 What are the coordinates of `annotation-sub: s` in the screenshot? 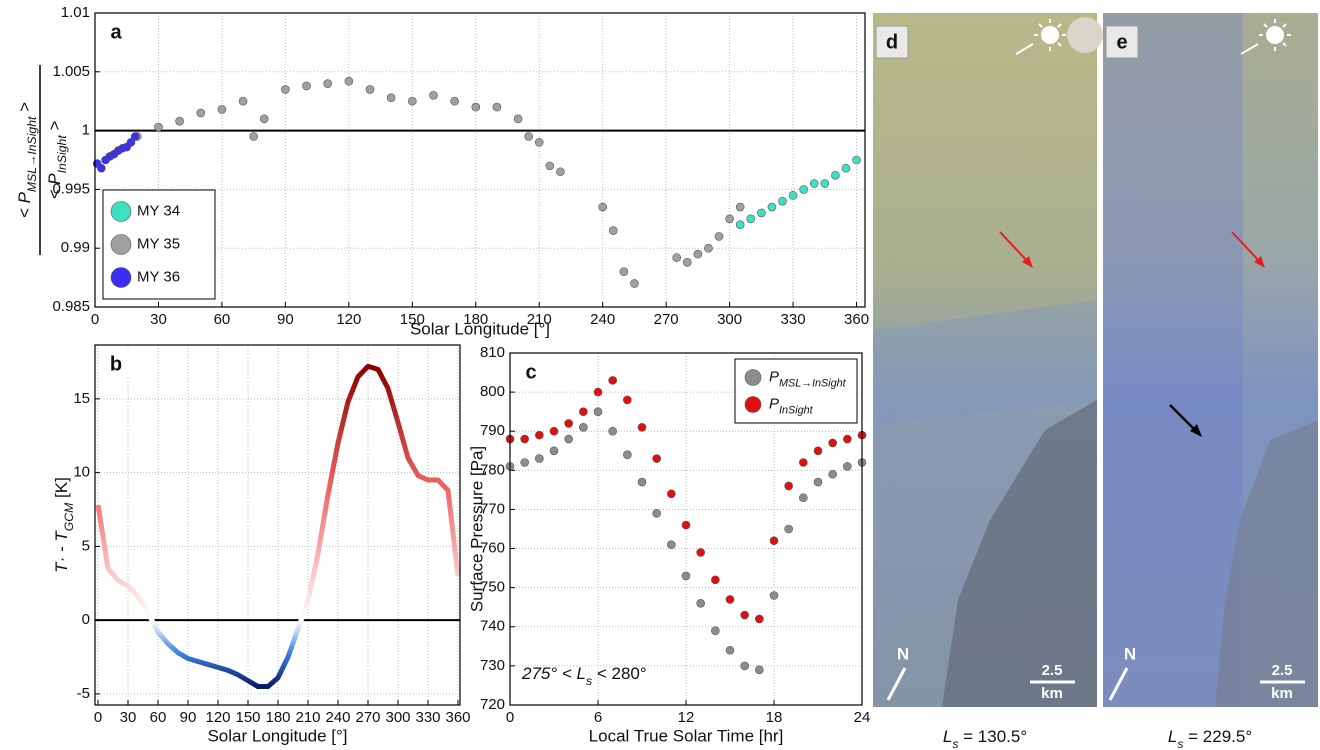 It's located at (589, 681).